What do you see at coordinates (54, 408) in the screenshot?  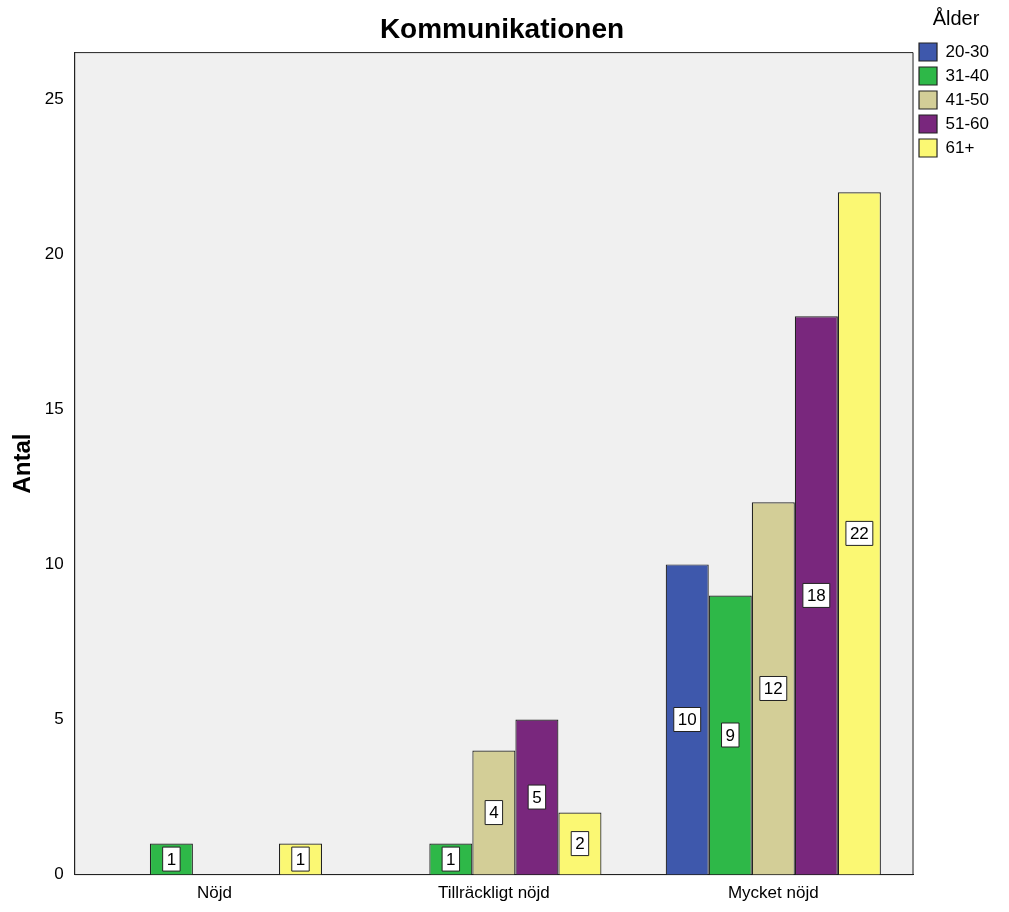 I see `y-tick-label: 15` at bounding box center [54, 408].